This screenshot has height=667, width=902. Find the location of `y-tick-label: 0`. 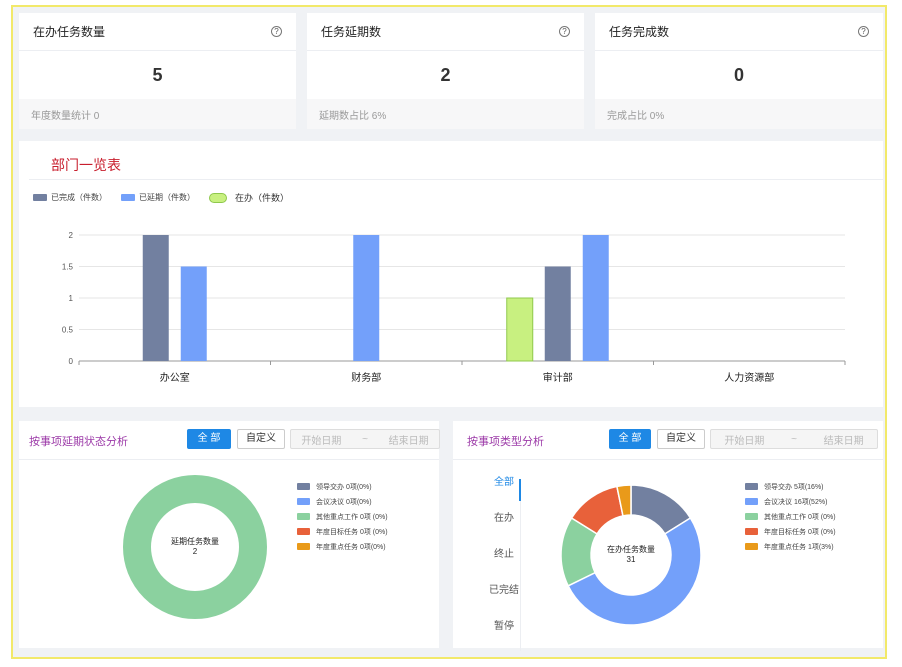

y-tick-label: 0 is located at coordinates (71, 361).